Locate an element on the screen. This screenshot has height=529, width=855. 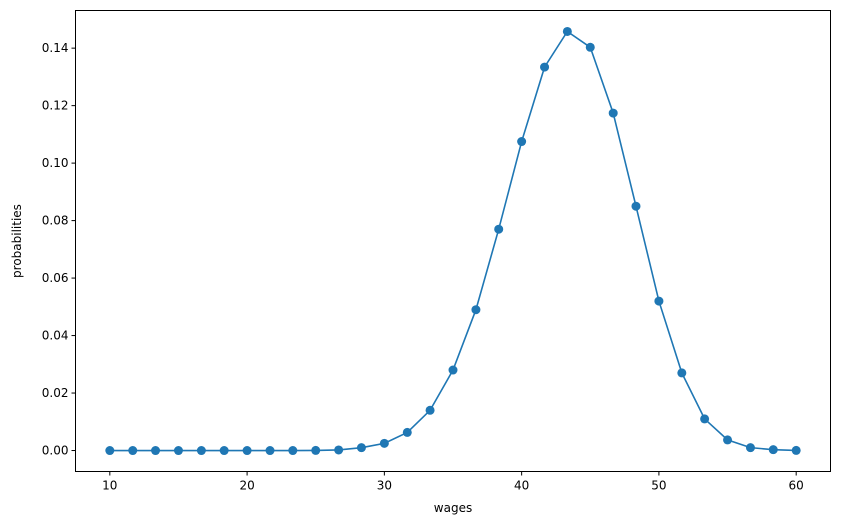
y-tick-label: 0.12 is located at coordinates (55, 106).